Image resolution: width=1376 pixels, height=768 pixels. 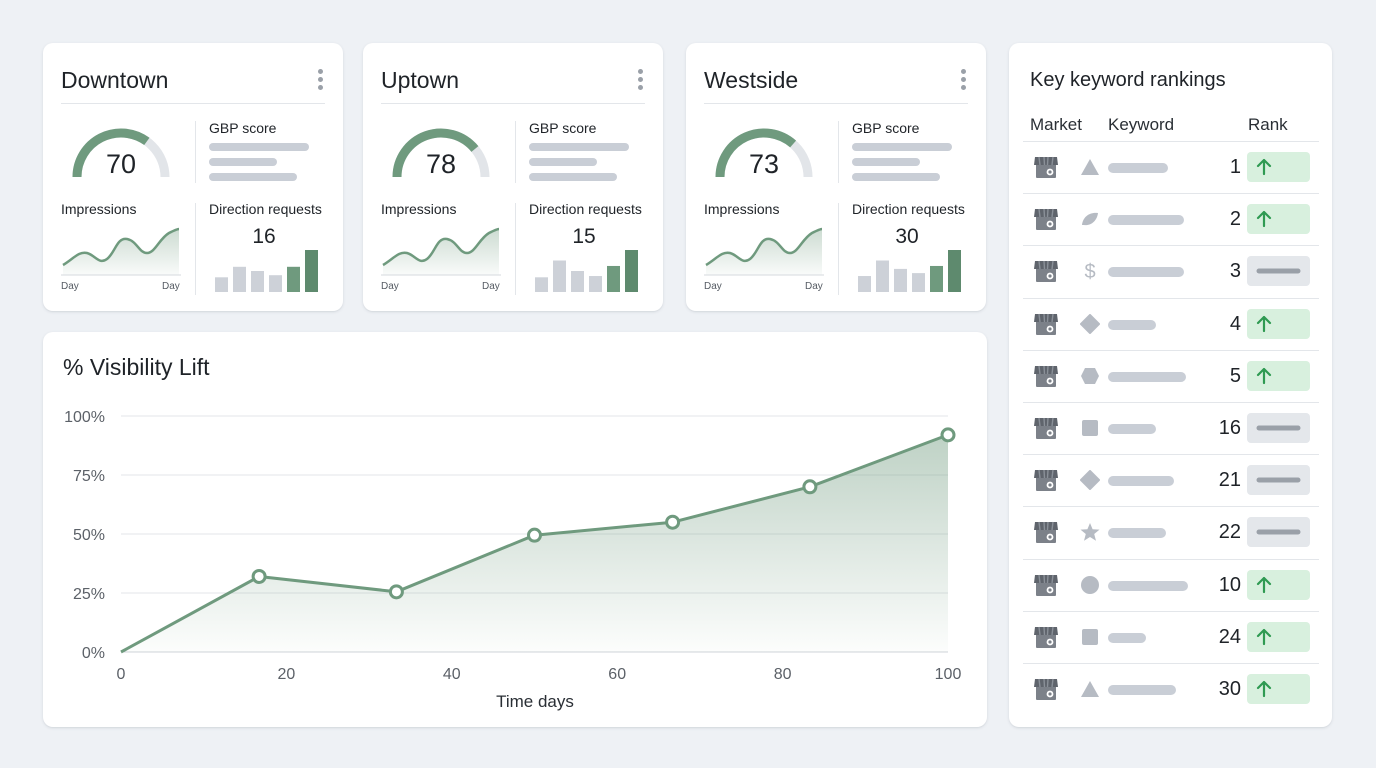 I want to click on rank-value: 10, so click(x=1229, y=584).